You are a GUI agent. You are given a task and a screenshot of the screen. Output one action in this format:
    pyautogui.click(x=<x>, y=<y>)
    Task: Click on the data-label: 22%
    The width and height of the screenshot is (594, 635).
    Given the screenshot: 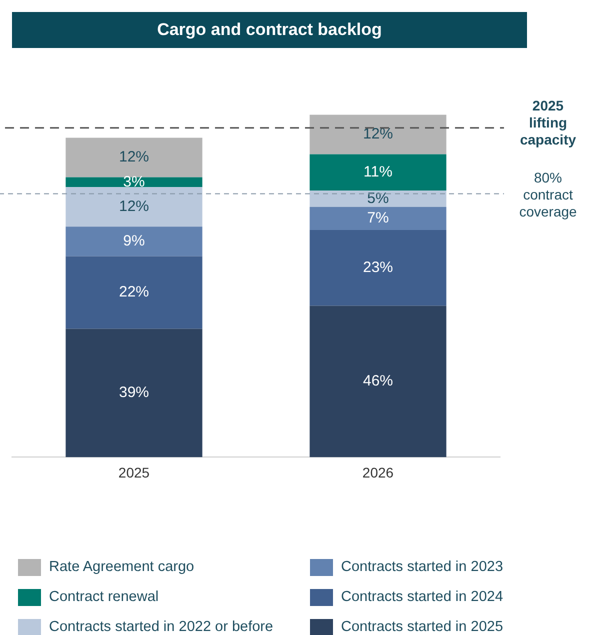 What is the action you would take?
    pyautogui.click(x=134, y=292)
    